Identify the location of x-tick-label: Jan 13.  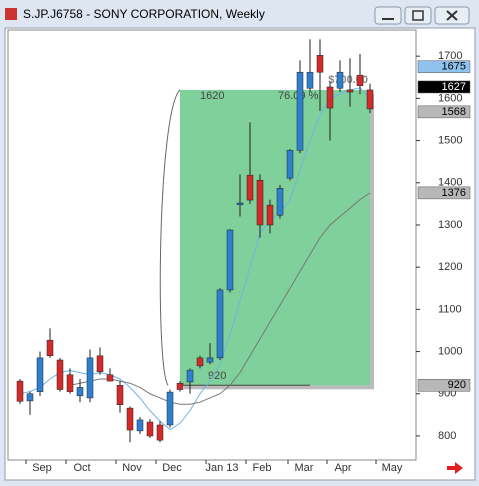
(221, 468).